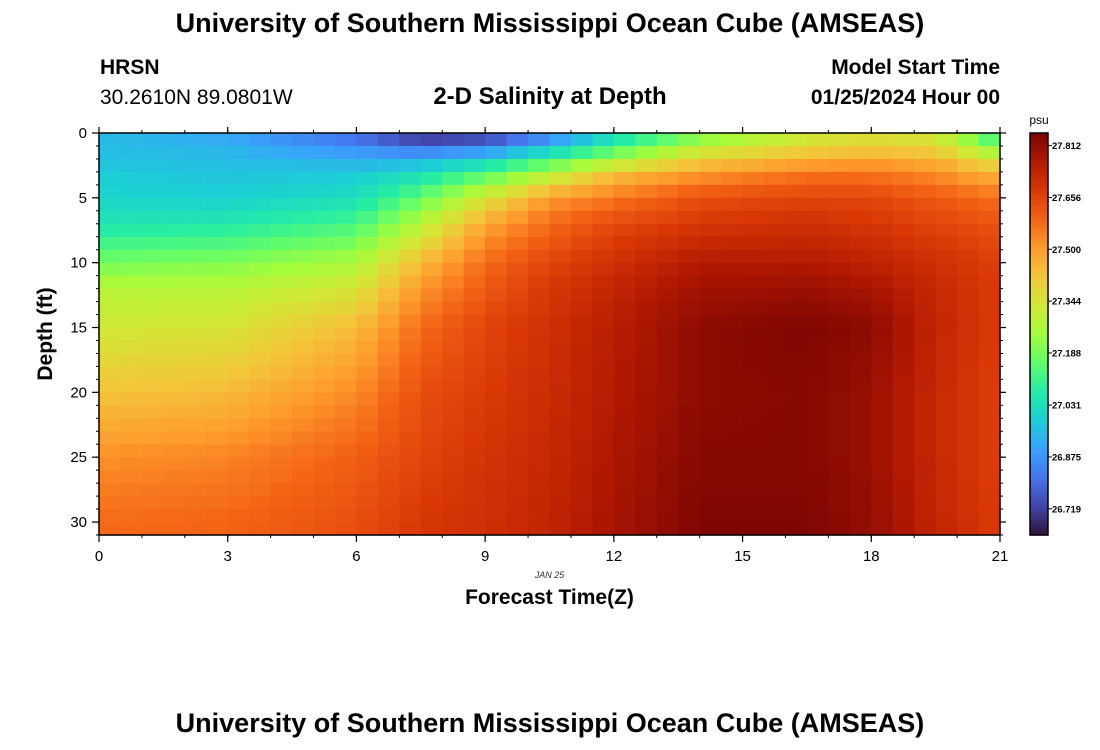  Describe the element at coordinates (78, 457) in the screenshot. I see `y-tick-label: 25` at that location.